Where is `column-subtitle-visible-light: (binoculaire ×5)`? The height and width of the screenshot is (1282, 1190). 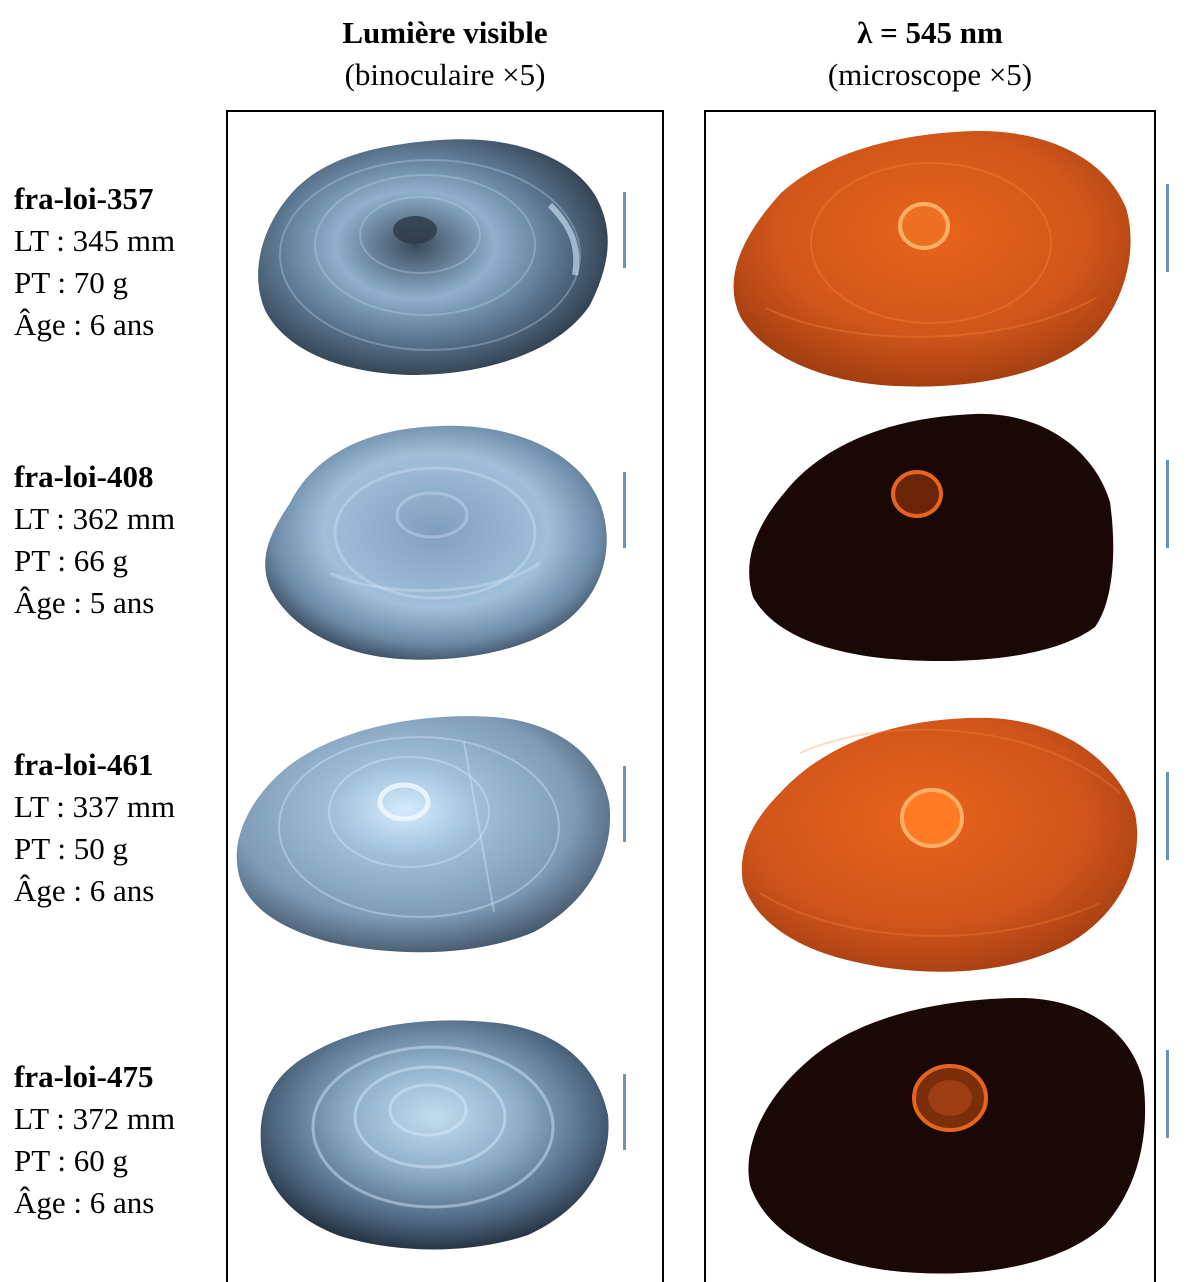
column-subtitle-visible-light: (binoculaire ×5) is located at coordinates (445, 74).